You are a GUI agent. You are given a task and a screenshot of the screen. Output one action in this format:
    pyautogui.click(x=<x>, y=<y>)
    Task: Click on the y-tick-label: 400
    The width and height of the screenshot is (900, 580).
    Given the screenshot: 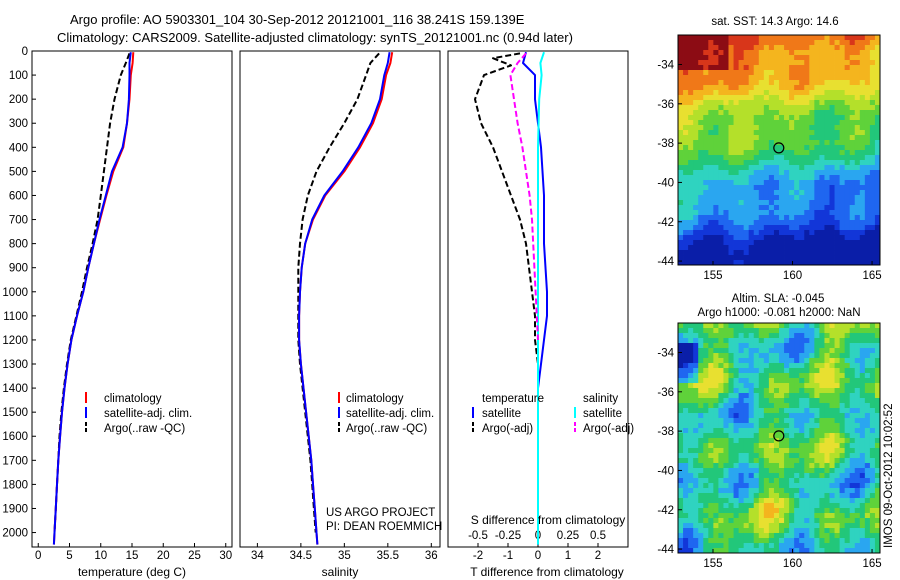 What is the action you would take?
    pyautogui.click(x=18, y=148)
    